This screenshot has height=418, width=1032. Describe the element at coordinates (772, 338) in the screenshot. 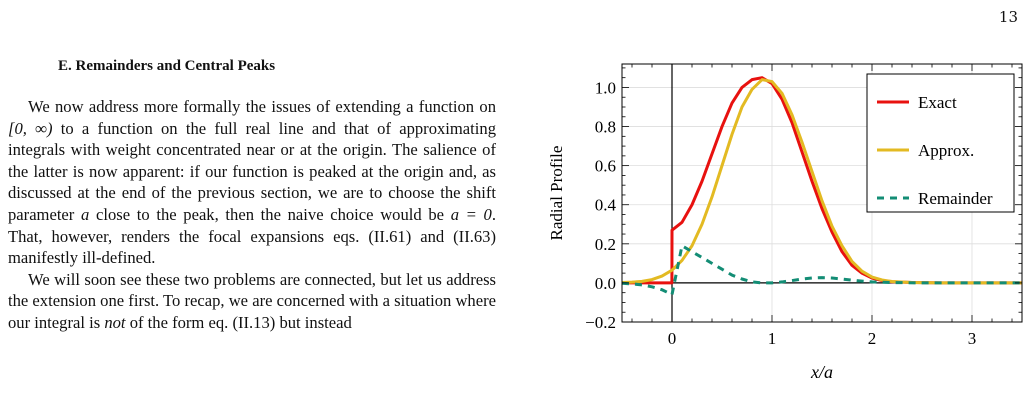

I see `x-tick-label: 1` at that location.